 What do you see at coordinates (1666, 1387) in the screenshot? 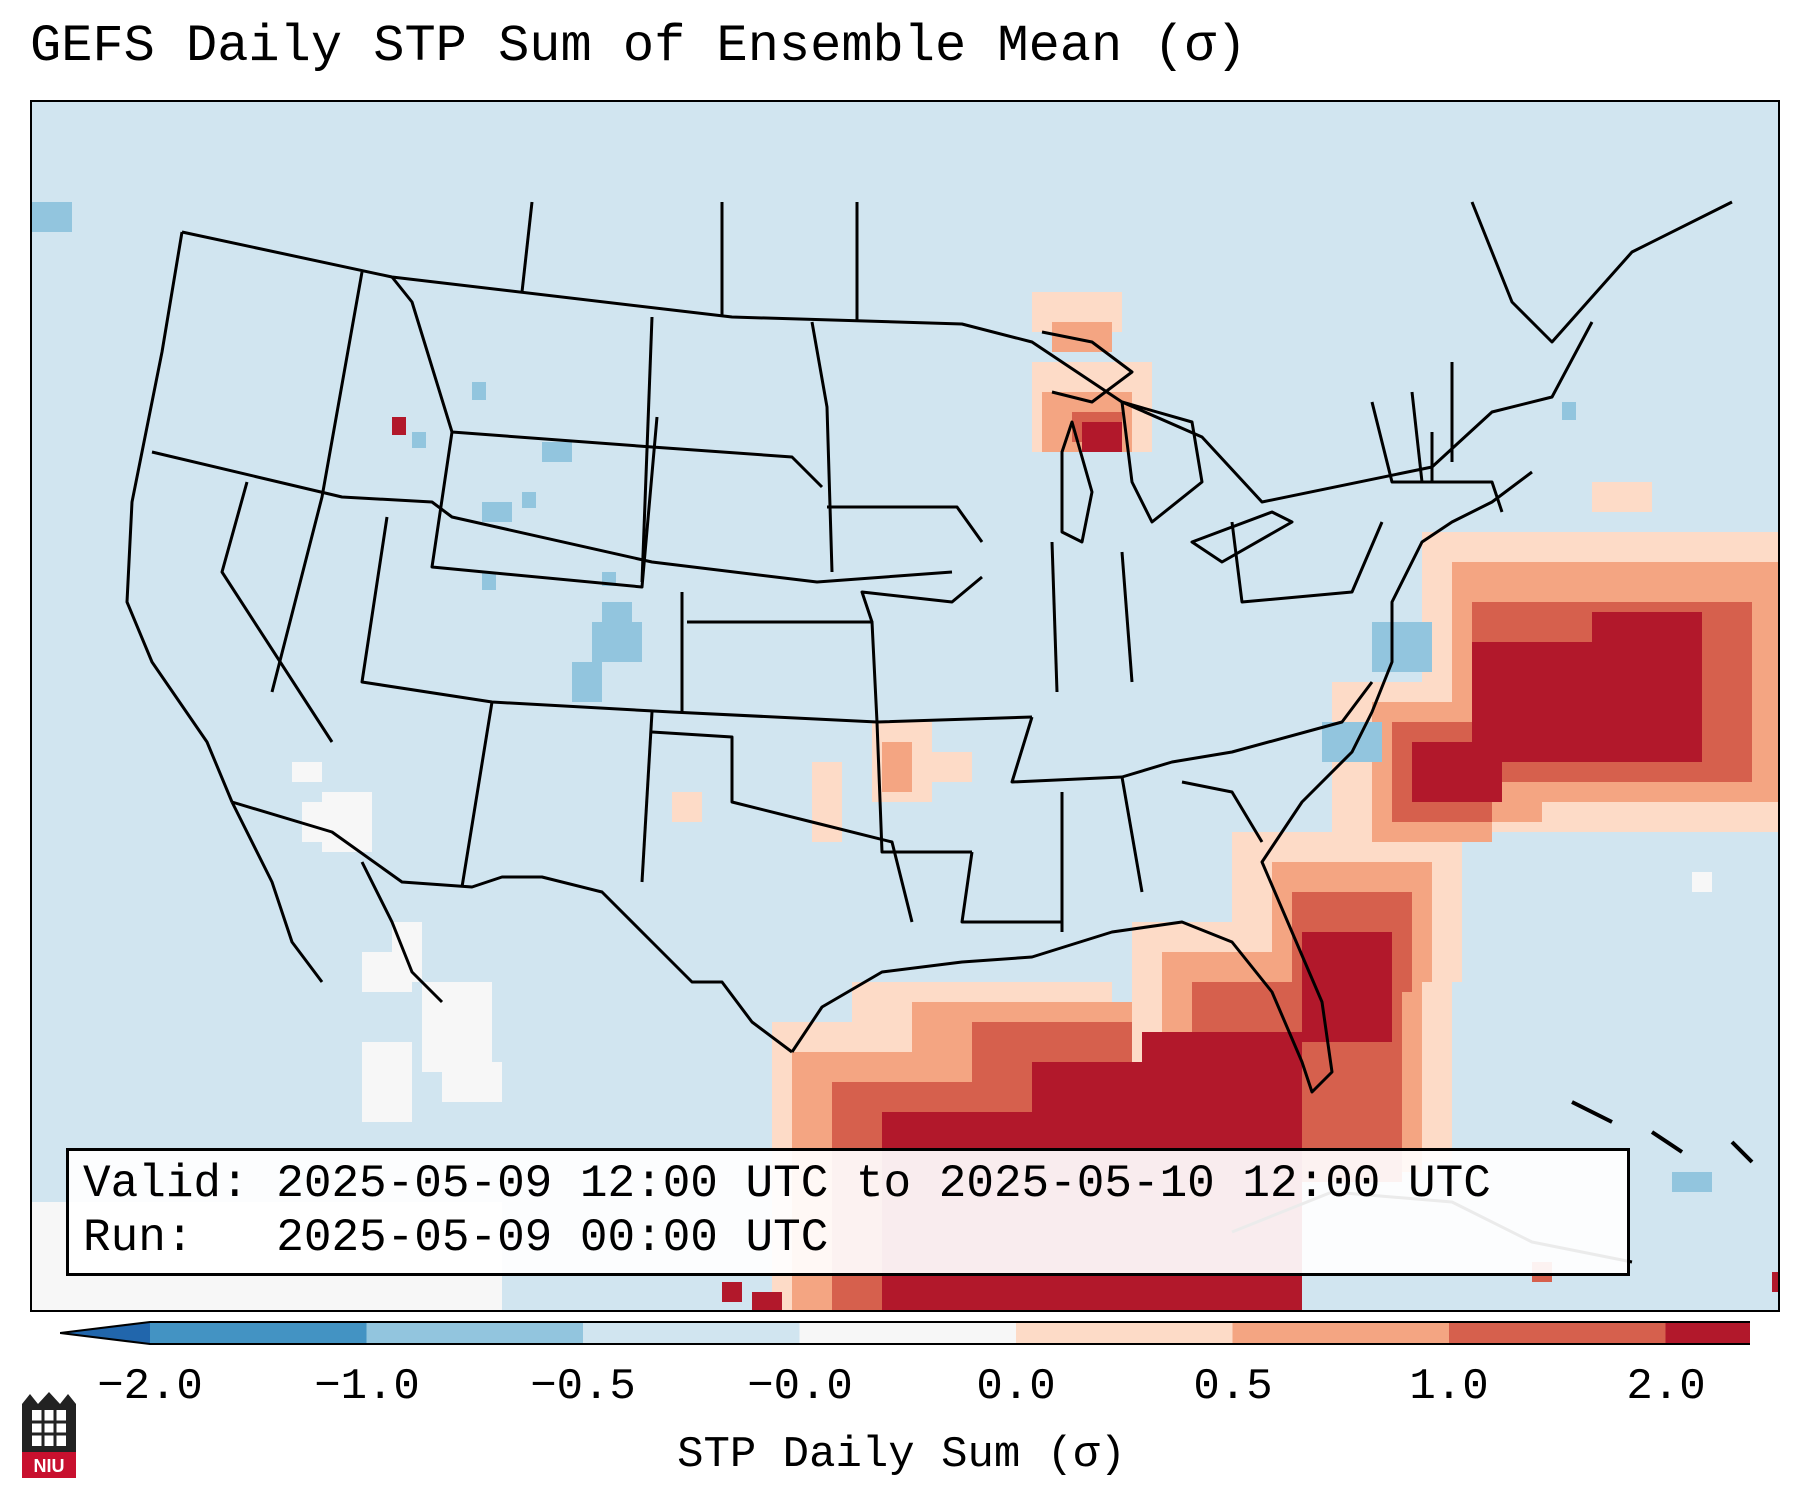
I see `colorbar-tick-label: 2.0` at bounding box center [1666, 1387].